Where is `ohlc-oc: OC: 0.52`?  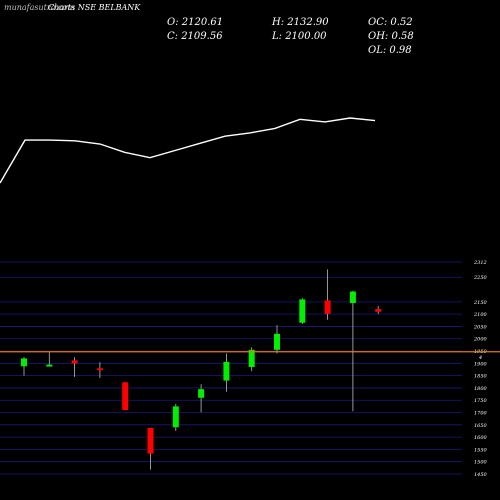
ohlc-oc: OC: 0.52 is located at coordinates (390, 22).